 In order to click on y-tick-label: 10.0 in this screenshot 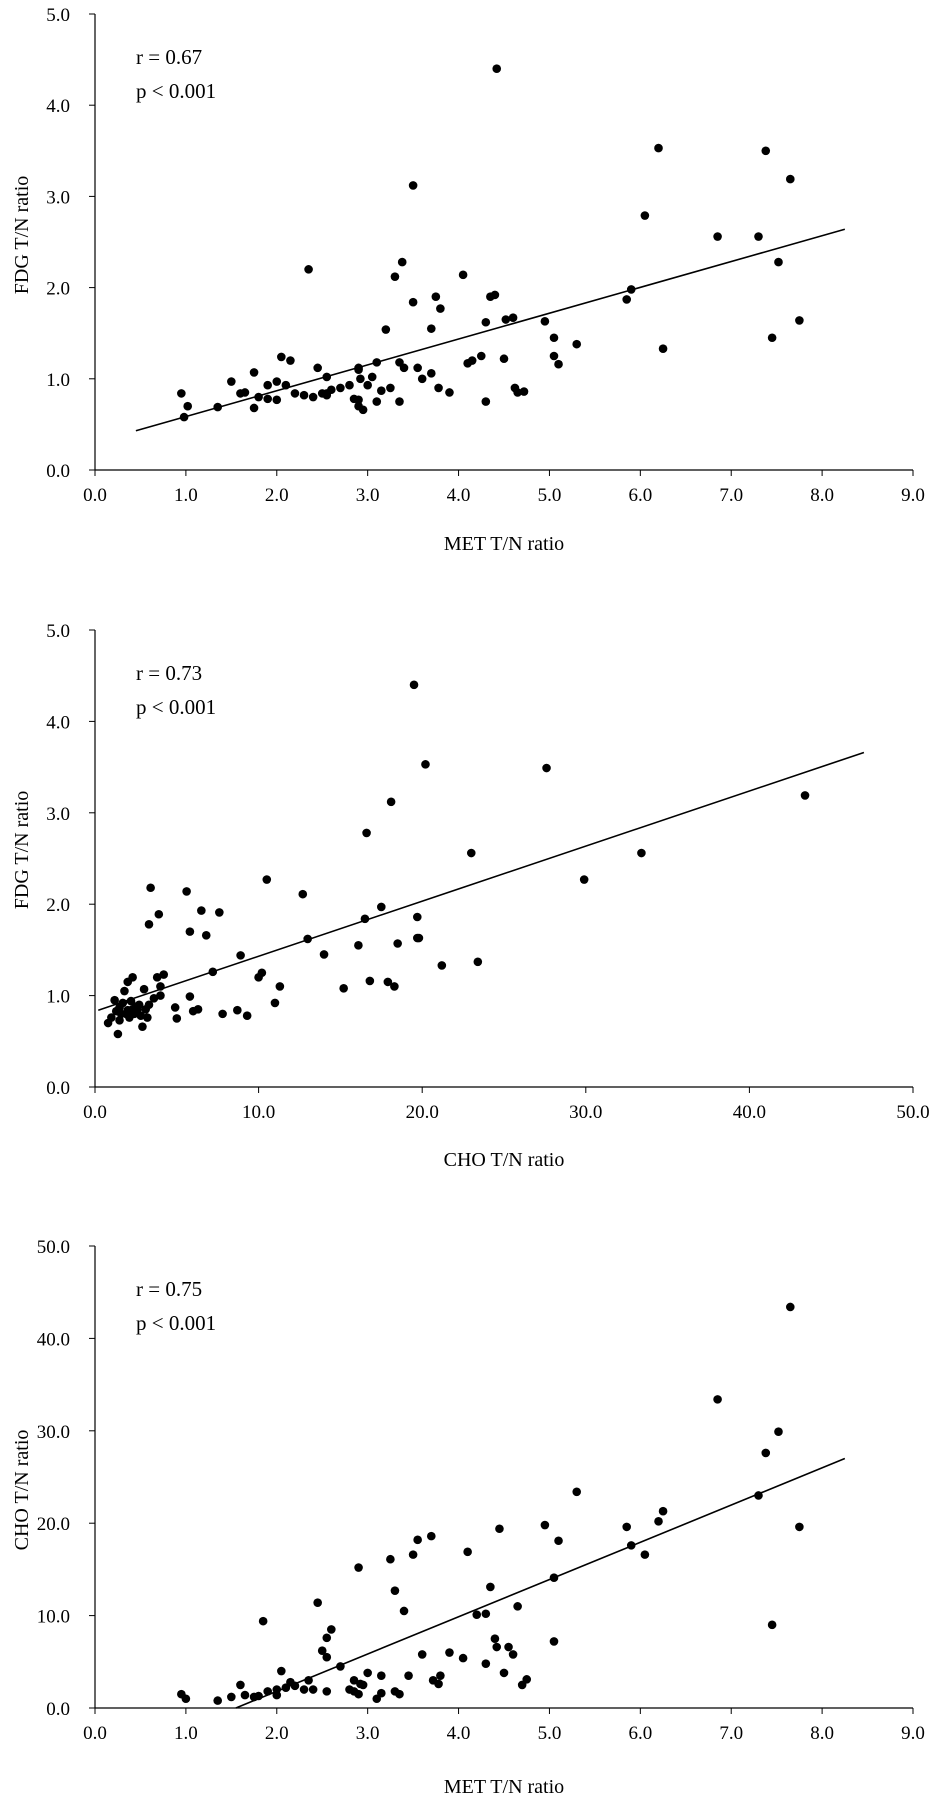, I will do `click(53, 1617)`.